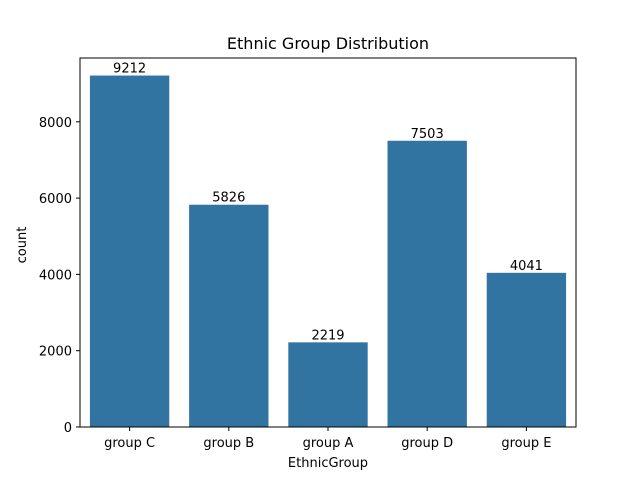 The height and width of the screenshot is (480, 640). What do you see at coordinates (526, 349) in the screenshot?
I see `bar-group-E` at bounding box center [526, 349].